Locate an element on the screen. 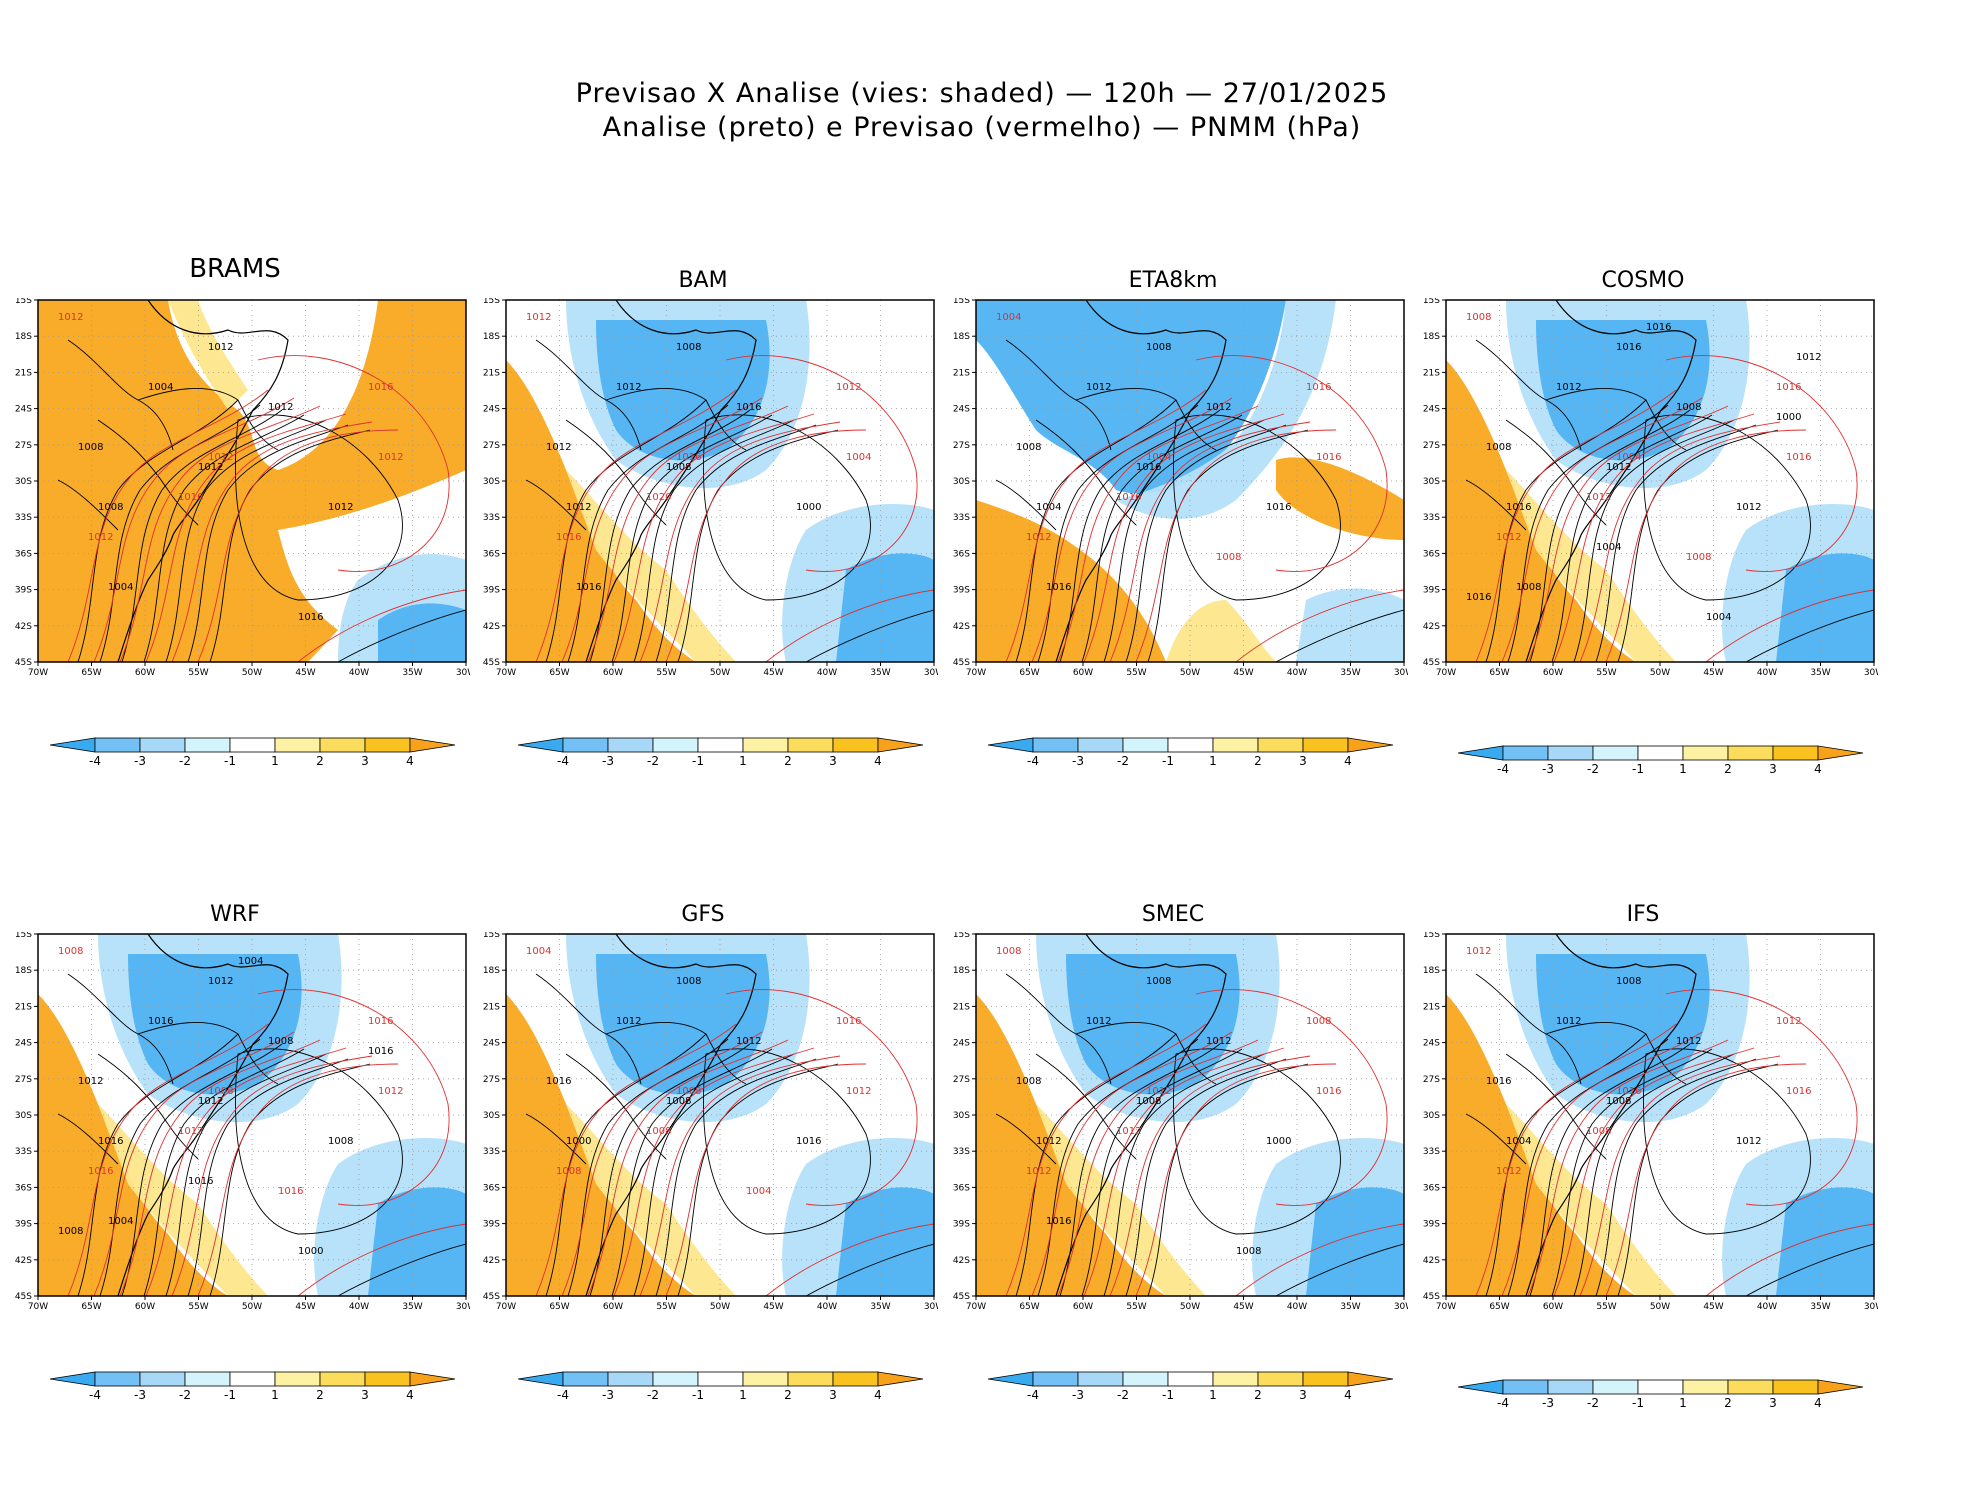 This screenshot has width=1964, height=1494. colorbar-label: 2 is located at coordinates (1728, 1403).